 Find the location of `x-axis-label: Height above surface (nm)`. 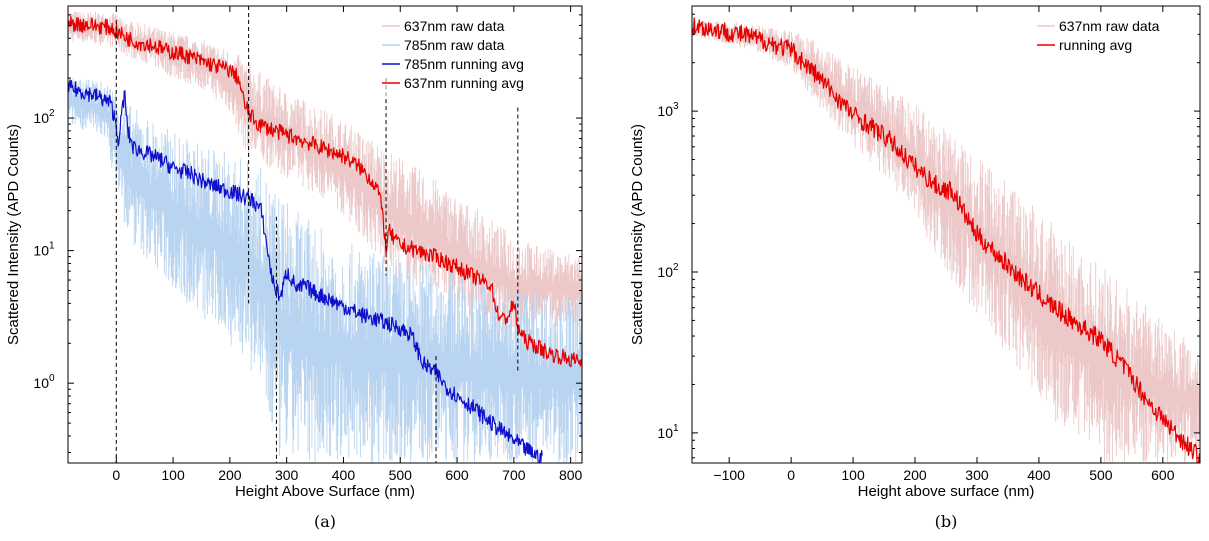

x-axis-label: Height above surface (nm) is located at coordinates (946, 491).